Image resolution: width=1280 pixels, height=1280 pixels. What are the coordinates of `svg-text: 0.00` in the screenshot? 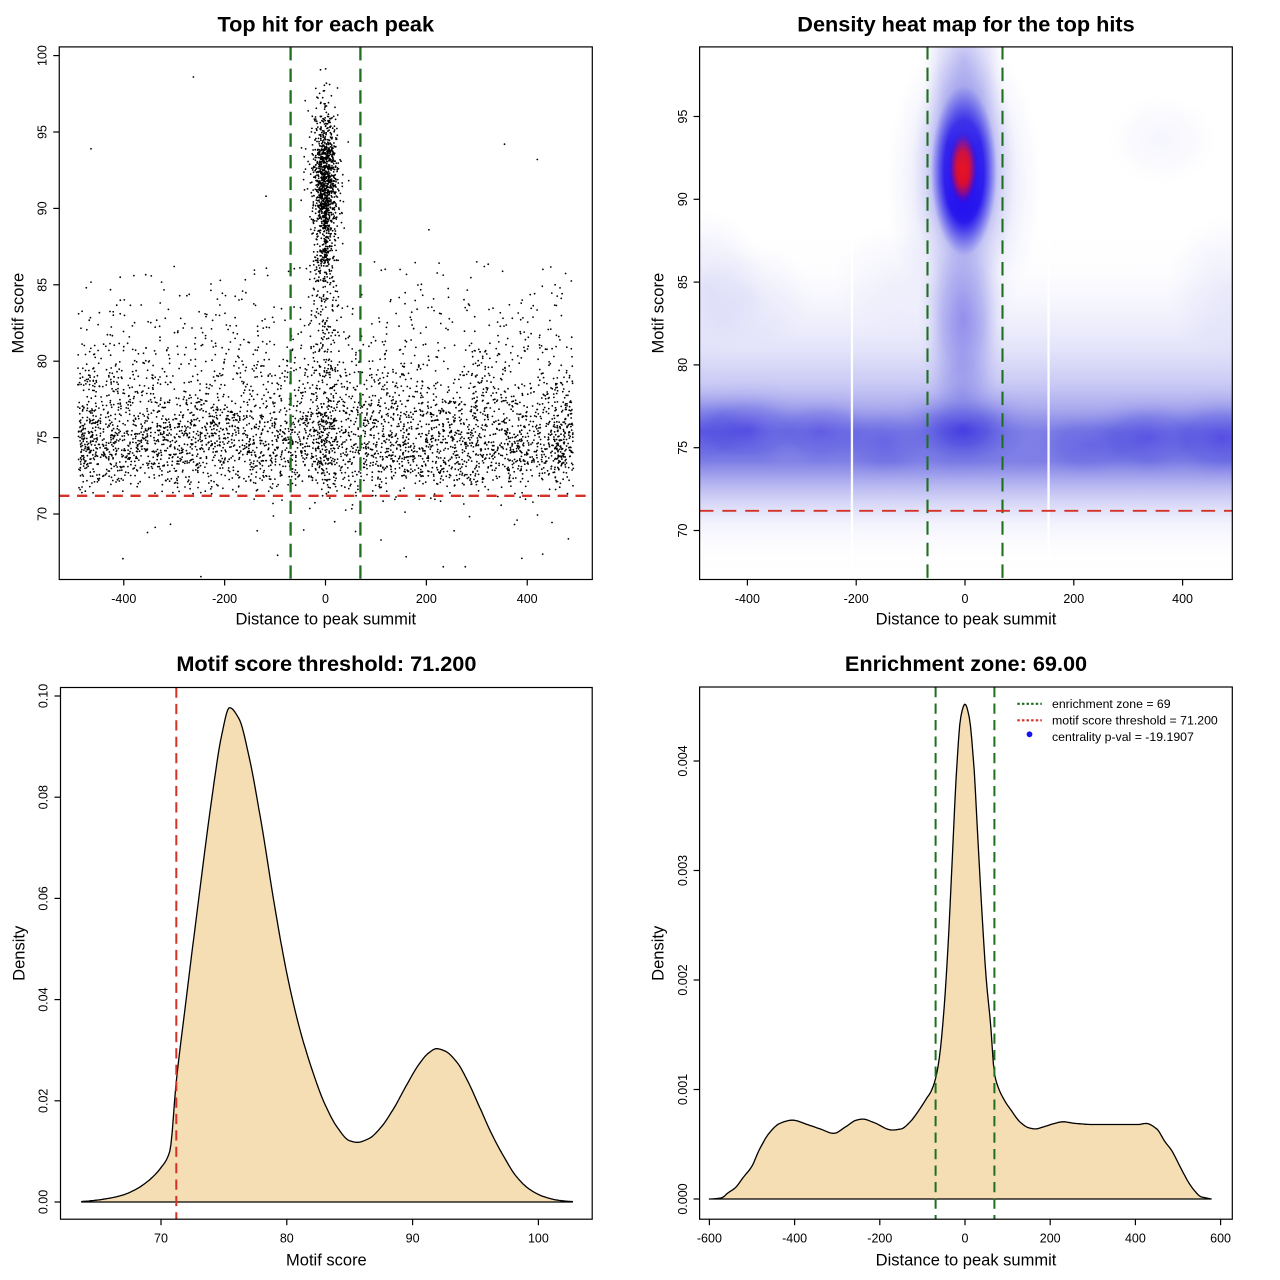 It's located at (44, 1202).